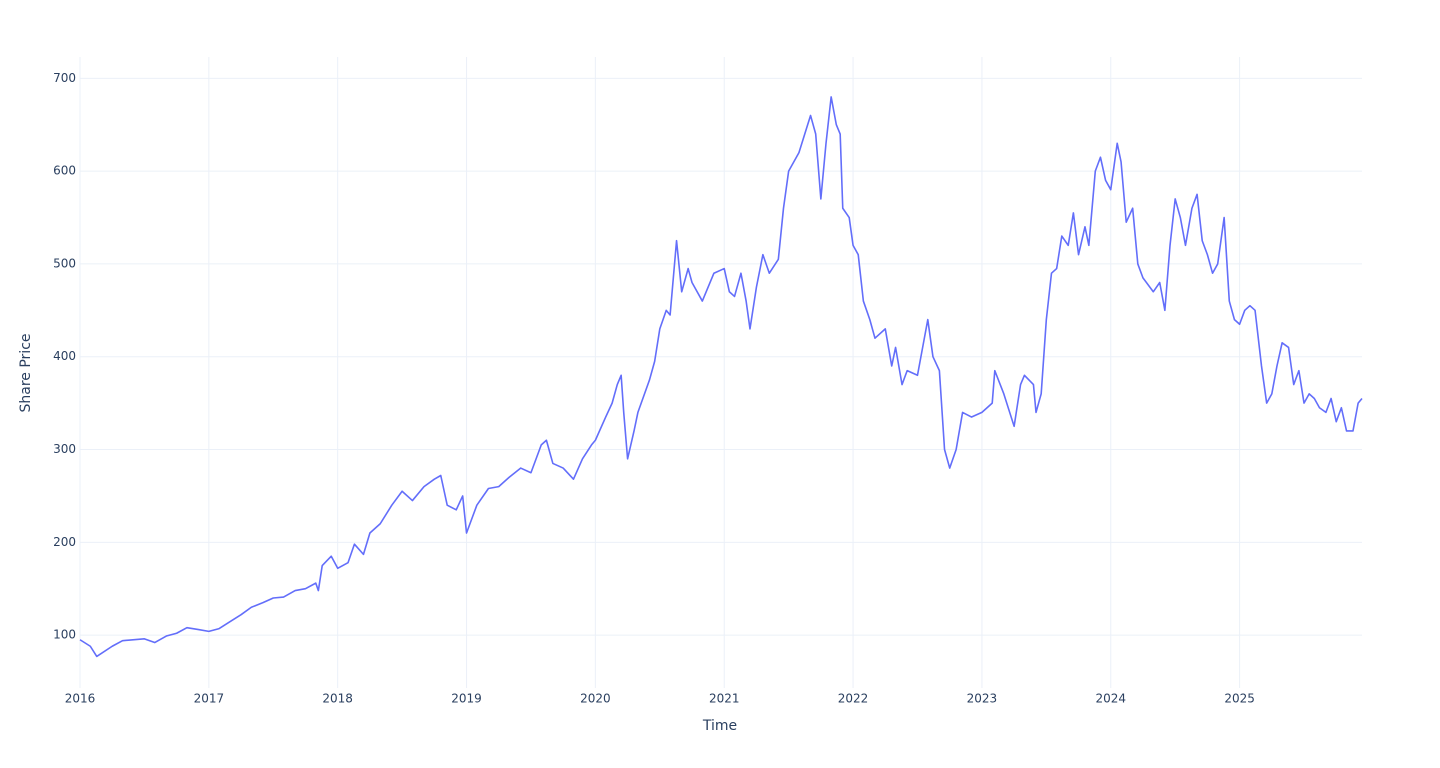 The width and height of the screenshot is (1440, 768). Describe the element at coordinates (466, 699) in the screenshot. I see `x-tick-label: 2019` at that location.